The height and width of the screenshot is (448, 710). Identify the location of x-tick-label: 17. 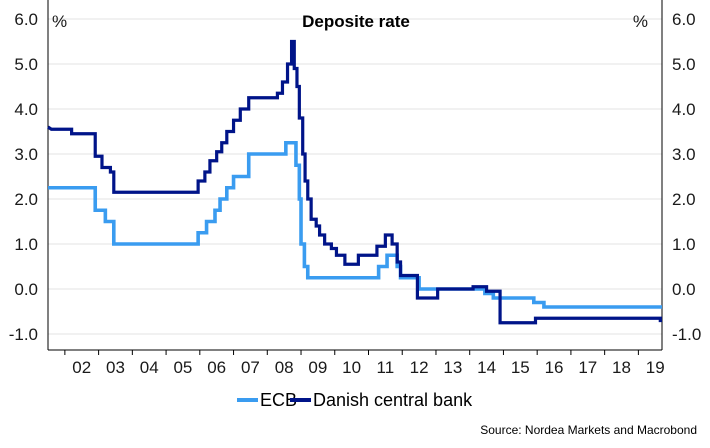
(587, 367).